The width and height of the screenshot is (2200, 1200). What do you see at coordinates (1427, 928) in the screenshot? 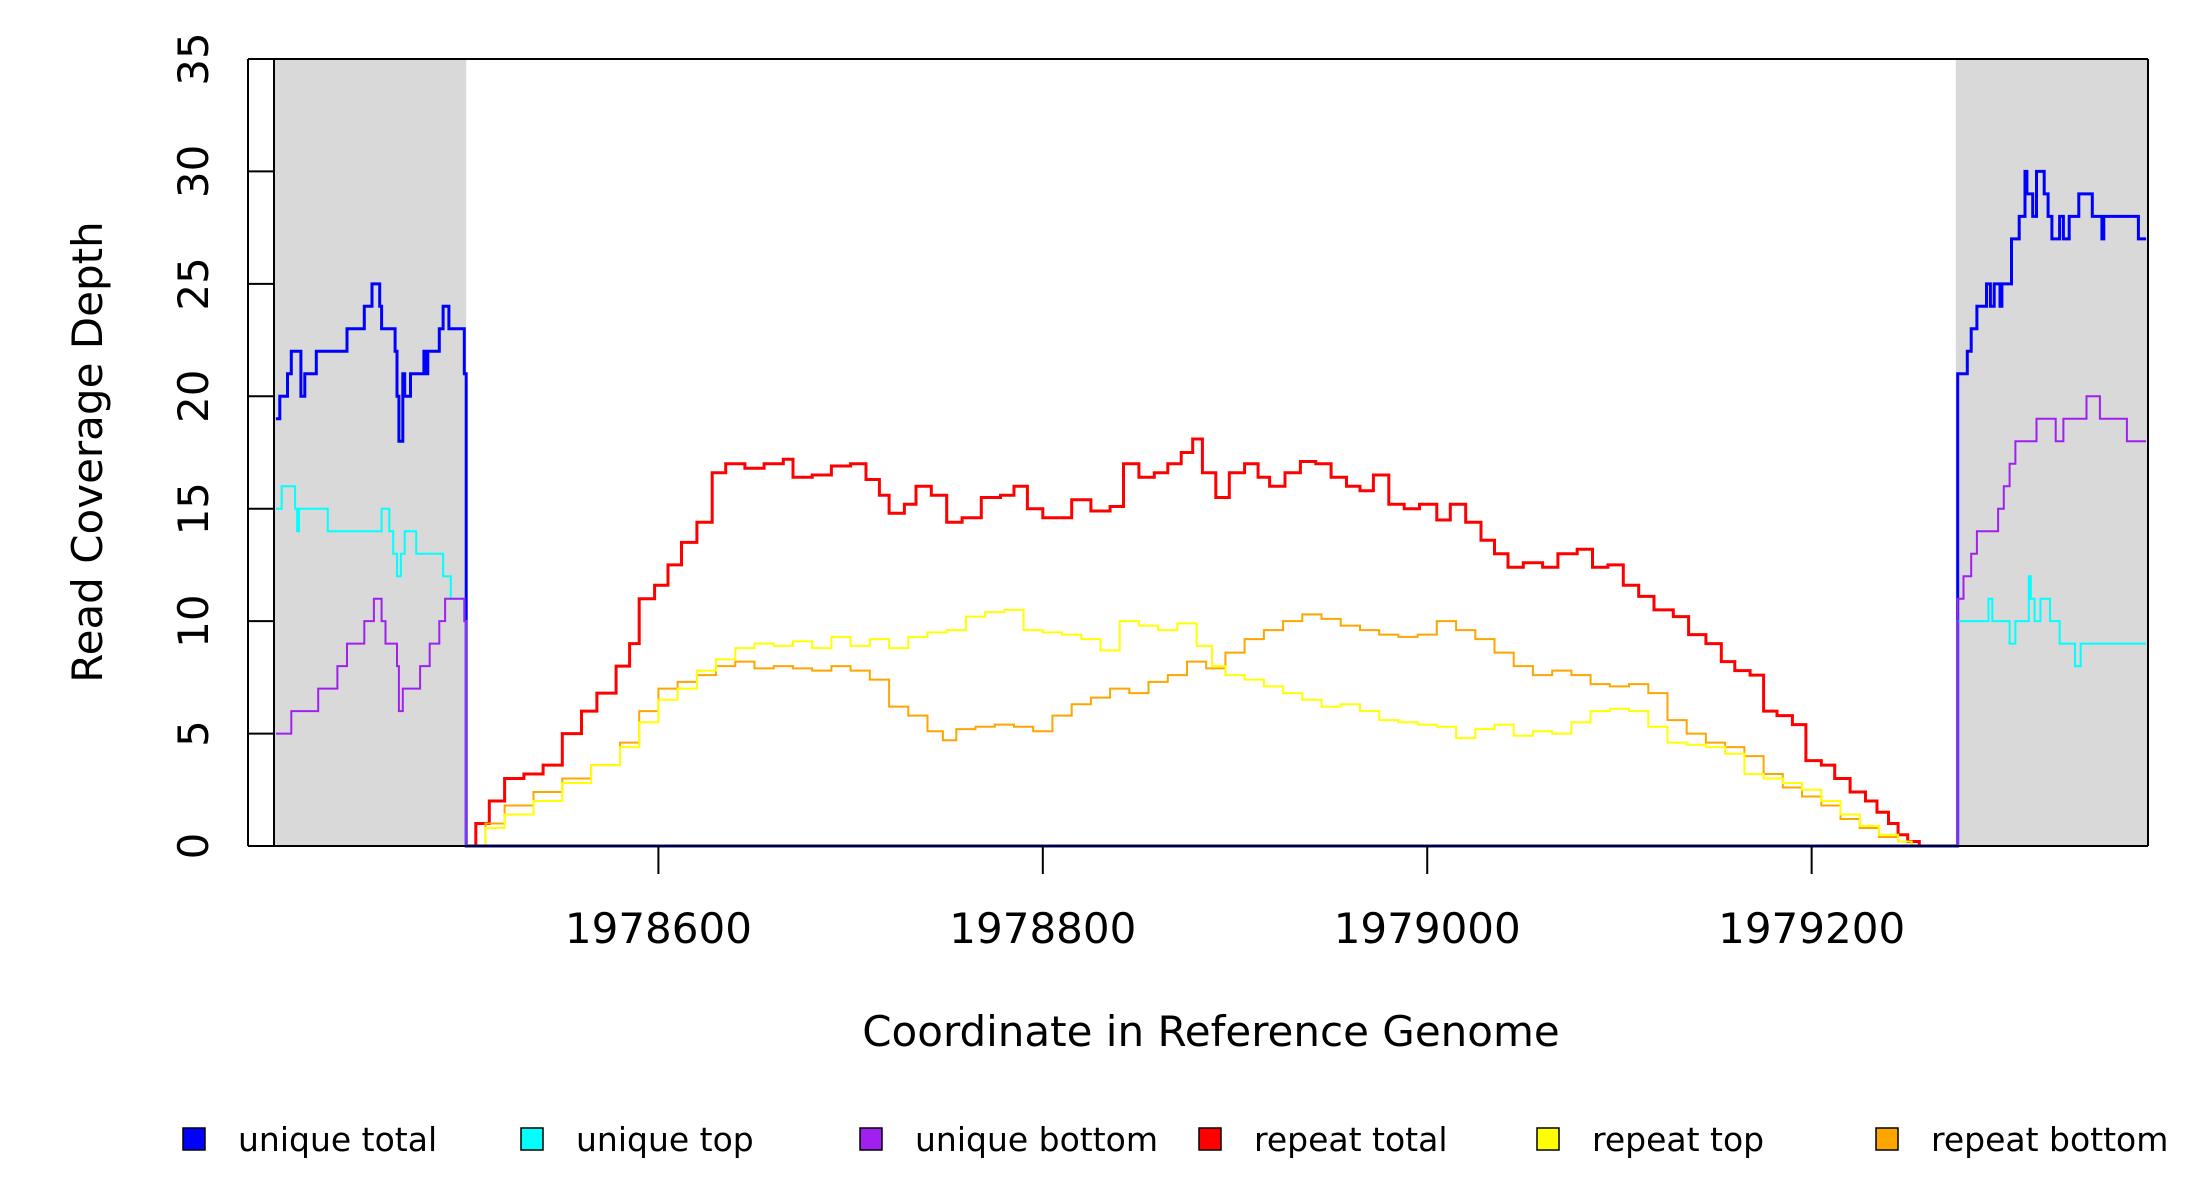
I see `x-tick-label-1979000: 1979000` at bounding box center [1427, 928].